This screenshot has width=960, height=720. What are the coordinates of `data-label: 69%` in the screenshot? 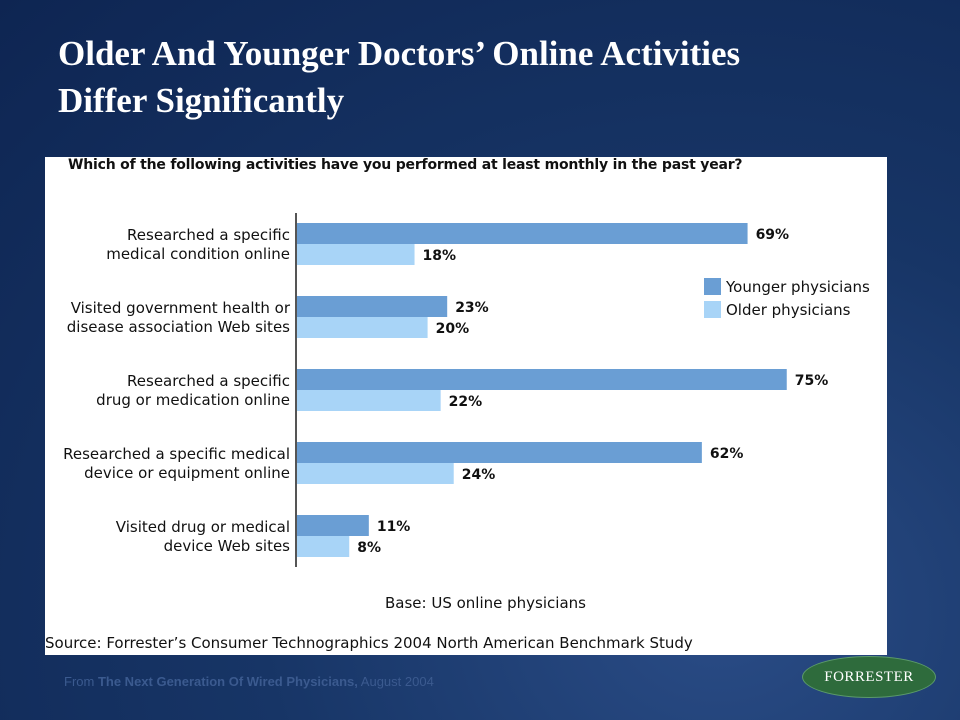 It's located at (773, 235).